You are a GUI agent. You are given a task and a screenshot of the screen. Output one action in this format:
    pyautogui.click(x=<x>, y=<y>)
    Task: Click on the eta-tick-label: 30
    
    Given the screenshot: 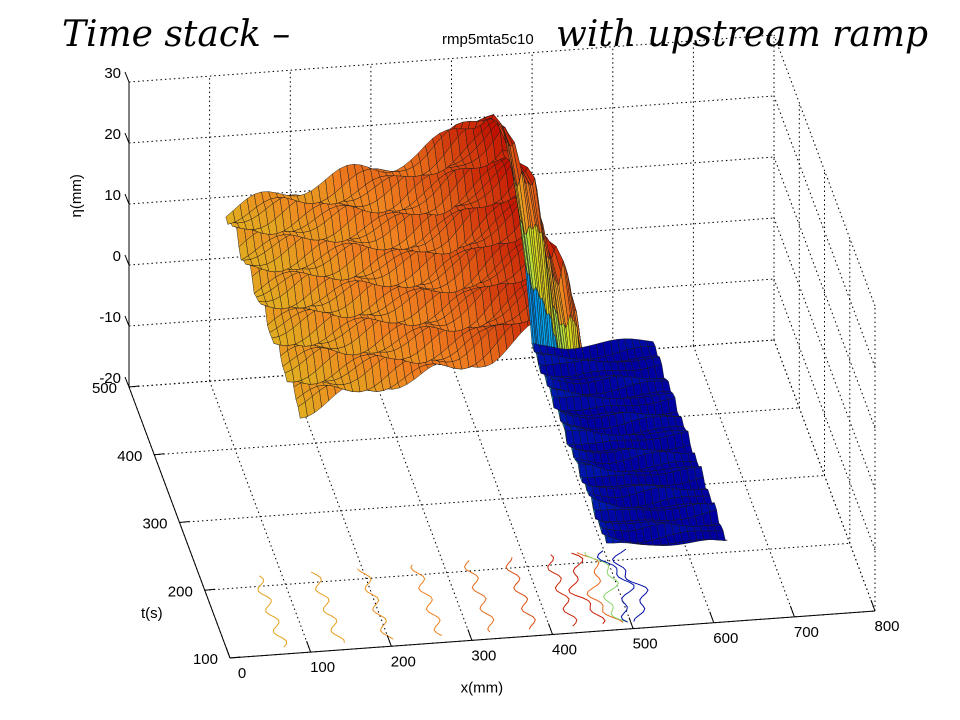 What is the action you would take?
    pyautogui.click(x=112, y=73)
    